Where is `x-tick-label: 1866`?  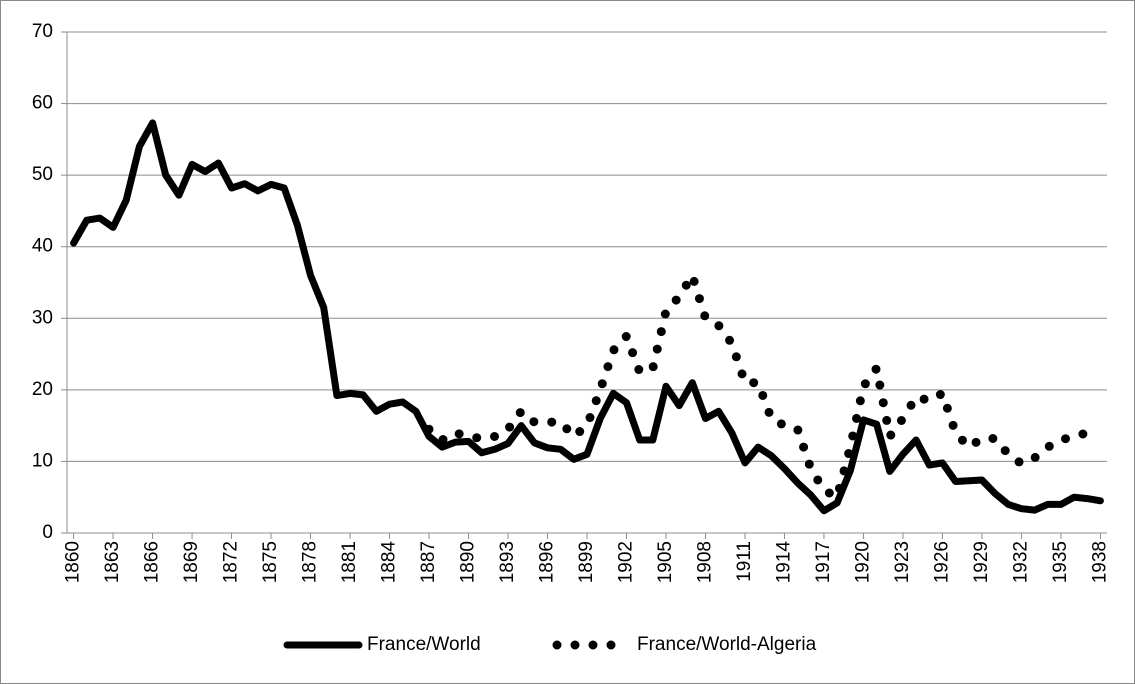 x-tick-label: 1866 is located at coordinates (152, 562).